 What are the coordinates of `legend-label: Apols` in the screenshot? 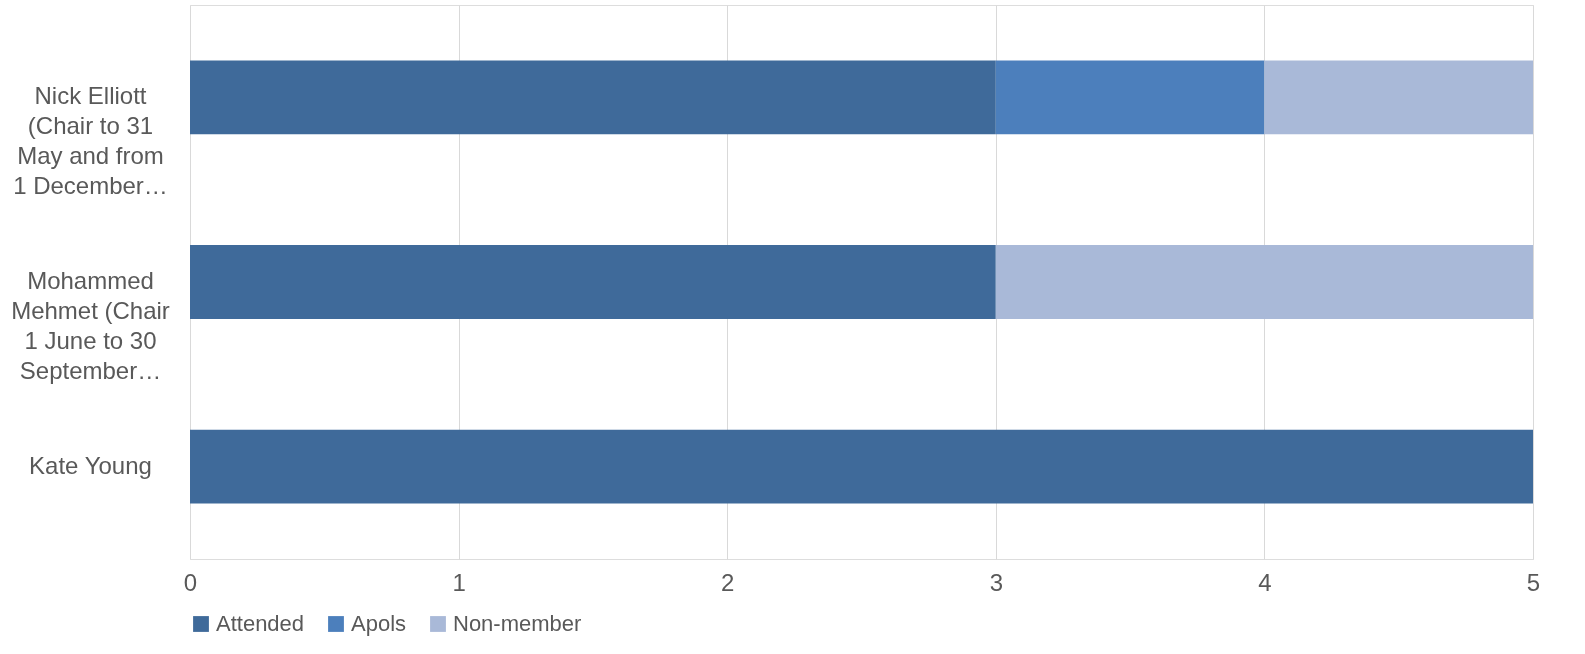 It's located at (379, 623).